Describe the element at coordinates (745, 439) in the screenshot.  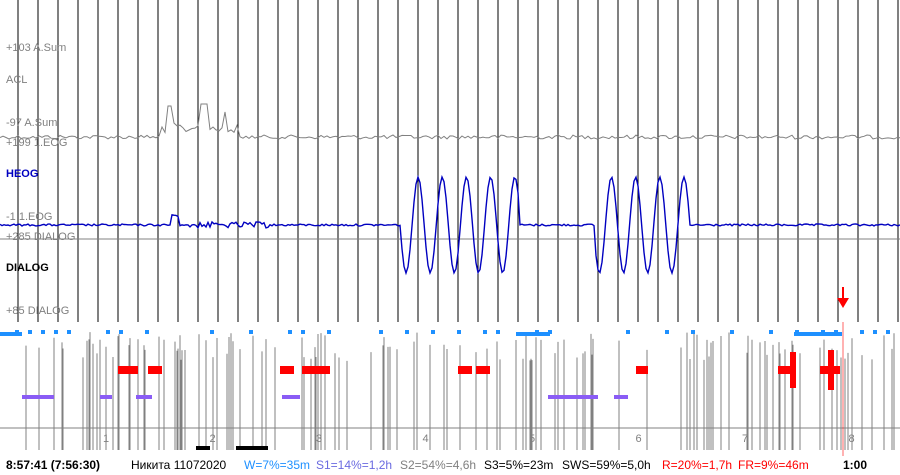
I see `hour-tick-label: 7` at that location.